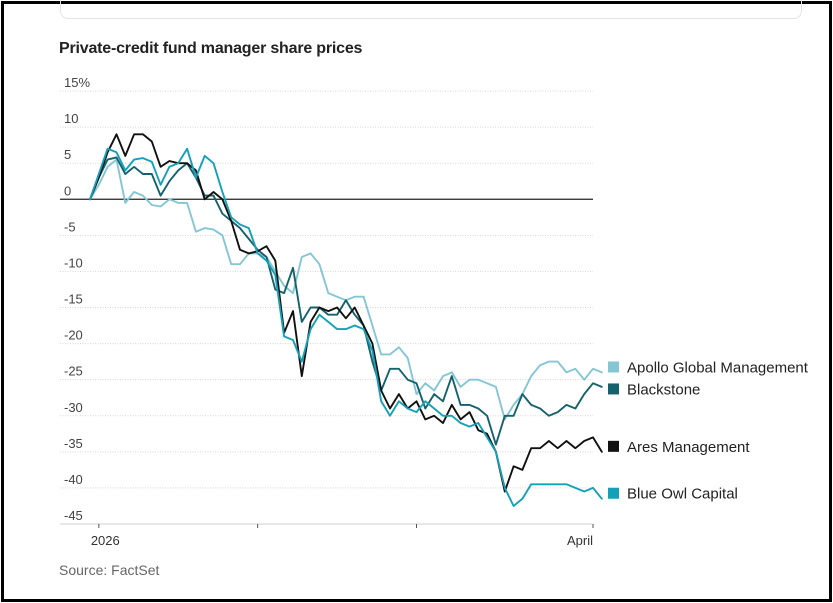  I want to click on legend-label-blackstone: Blackstone, so click(663, 389).